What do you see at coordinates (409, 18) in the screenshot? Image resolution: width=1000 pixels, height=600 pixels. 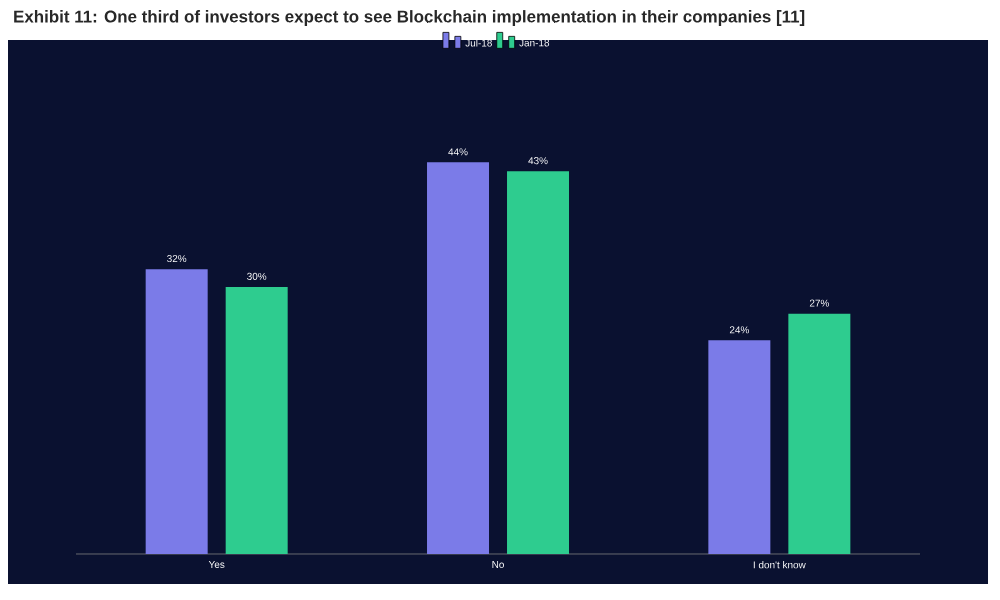 I see `chart-title: Exhibit 11: One third of investors expect to see Blockchain implementation in their companies [11]` at bounding box center [409, 18].